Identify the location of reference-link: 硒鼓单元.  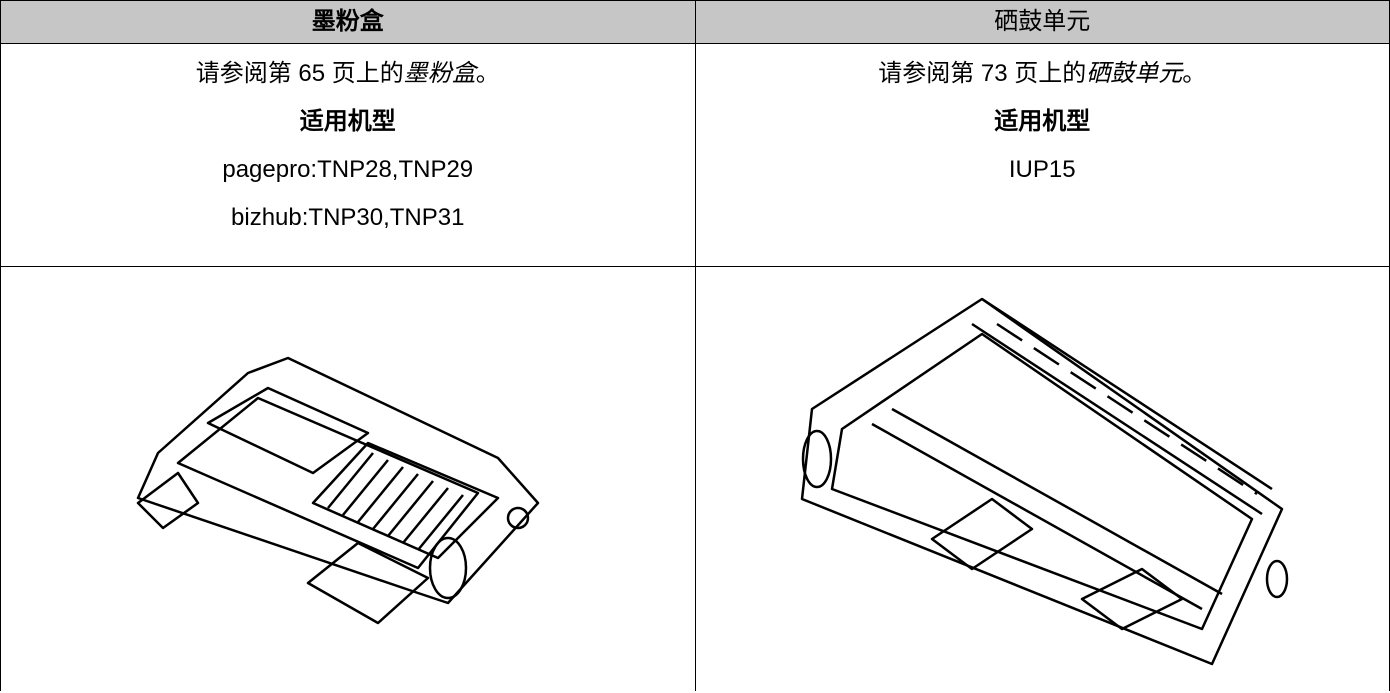
(1134, 73).